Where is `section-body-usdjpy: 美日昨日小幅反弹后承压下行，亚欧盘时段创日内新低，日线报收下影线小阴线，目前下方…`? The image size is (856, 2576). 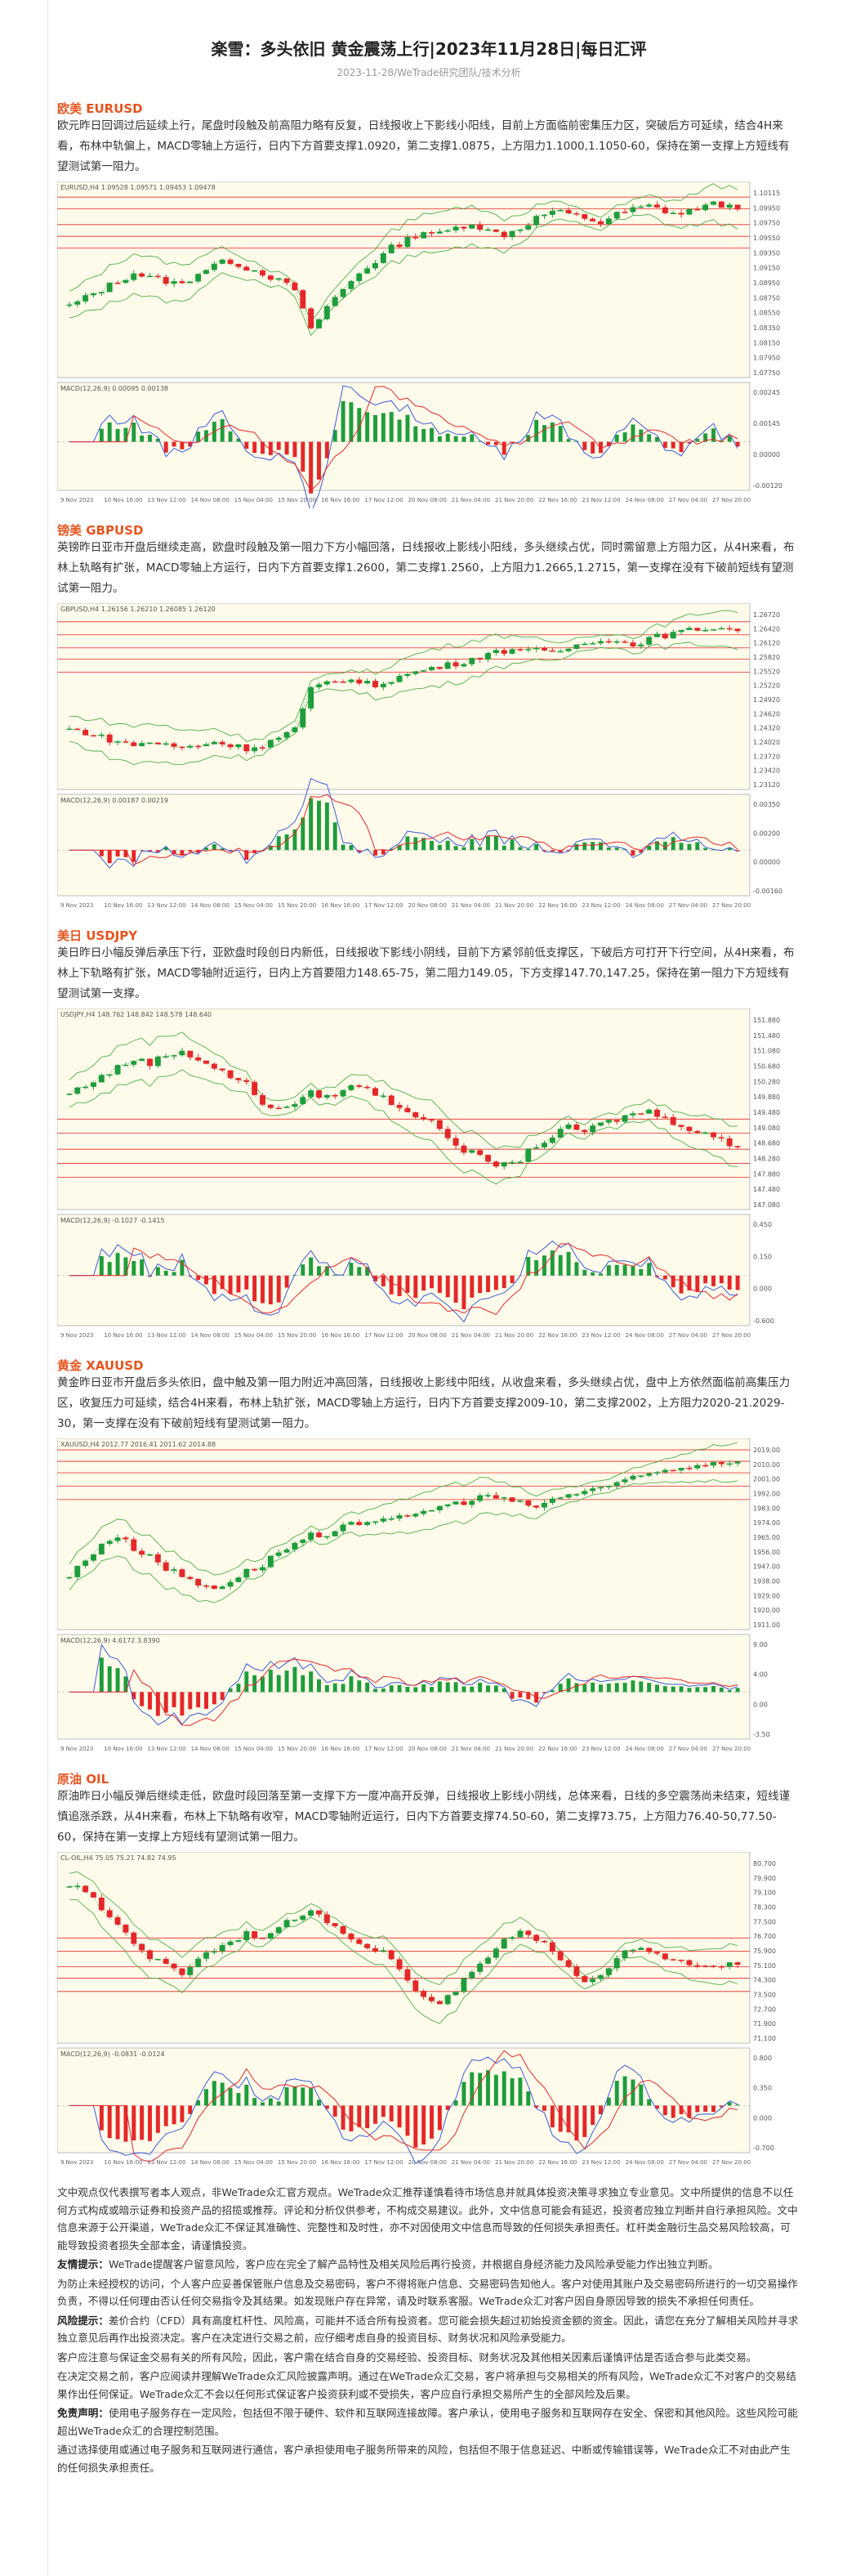
section-body-usdjpy: 美日昨日小幅反弹后承压下行，亚欧盘时段创日内新低，日线报收下影线小阴线，目前下方… is located at coordinates (426, 973).